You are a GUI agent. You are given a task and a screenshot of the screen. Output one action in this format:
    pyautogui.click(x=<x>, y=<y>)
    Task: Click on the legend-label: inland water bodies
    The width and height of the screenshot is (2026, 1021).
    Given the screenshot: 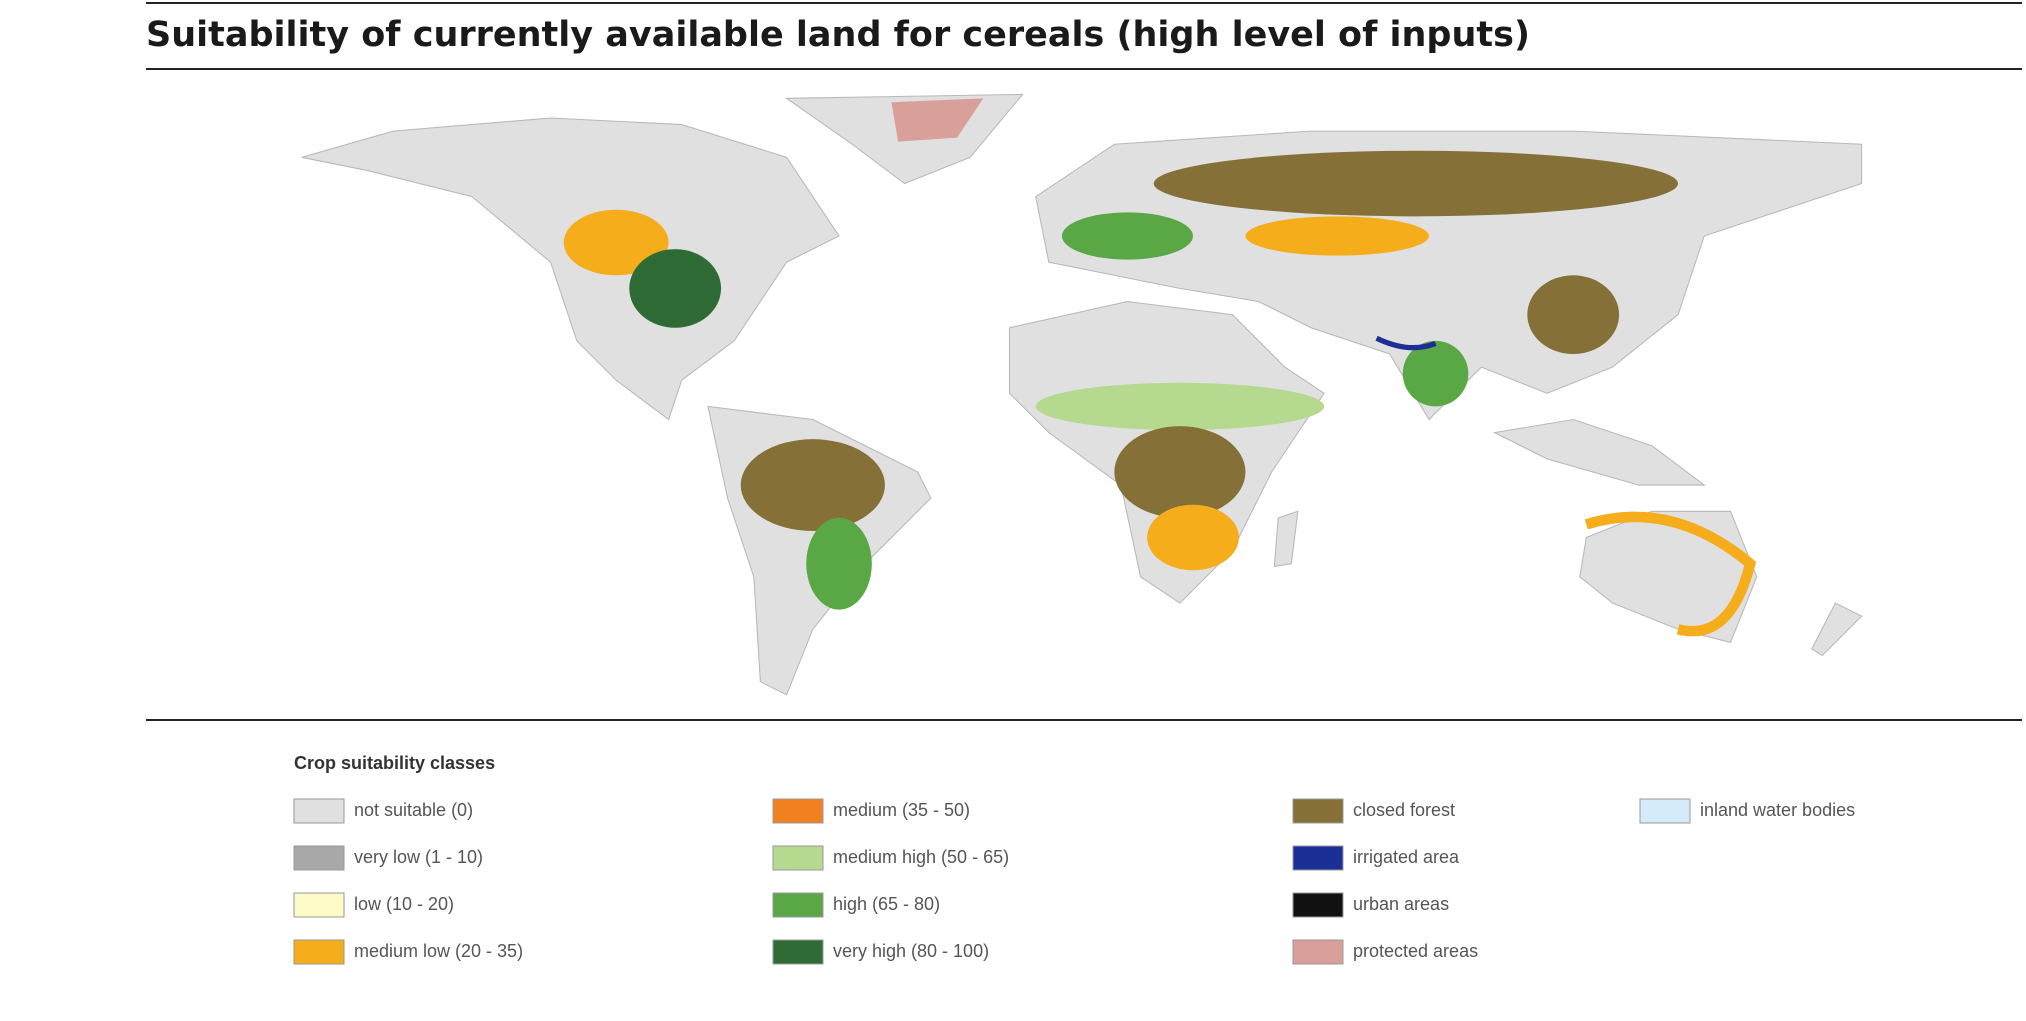 What is the action you would take?
    pyautogui.click(x=1777, y=810)
    